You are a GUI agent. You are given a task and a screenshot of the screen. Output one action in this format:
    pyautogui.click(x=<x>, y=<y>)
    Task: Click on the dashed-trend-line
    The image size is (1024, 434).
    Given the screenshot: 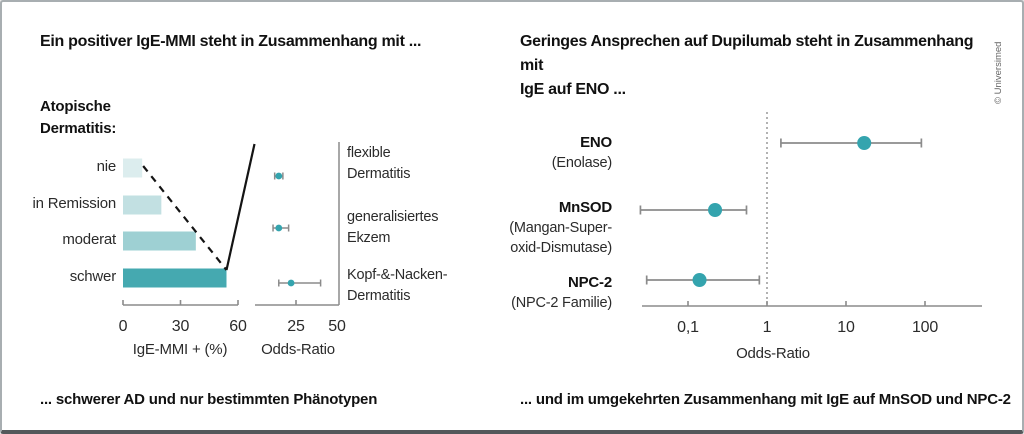 What is the action you would take?
    pyautogui.click(x=185, y=218)
    